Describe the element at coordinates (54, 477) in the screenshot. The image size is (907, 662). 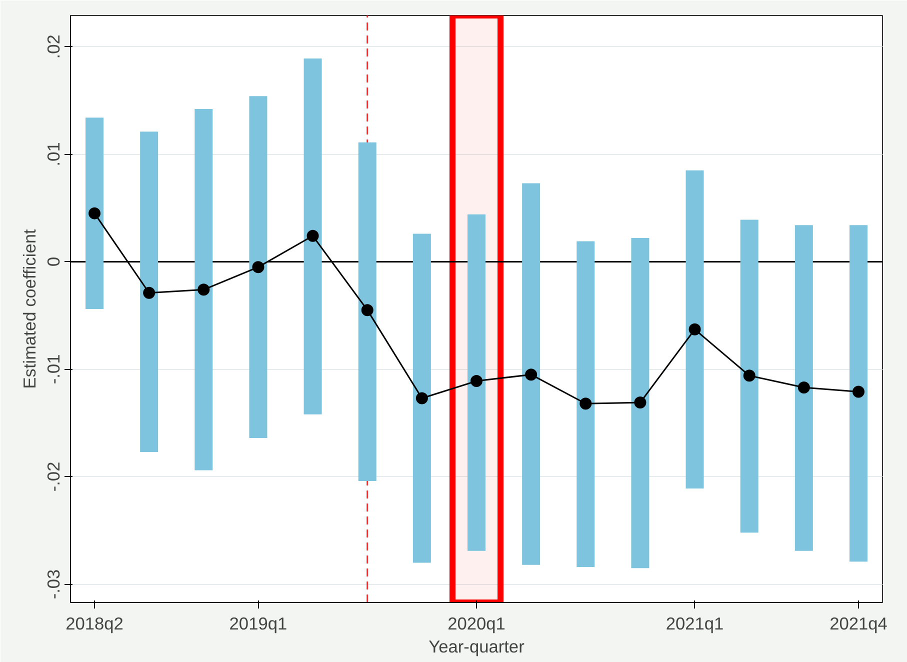
I see `y-tick-label: -.02` at that location.